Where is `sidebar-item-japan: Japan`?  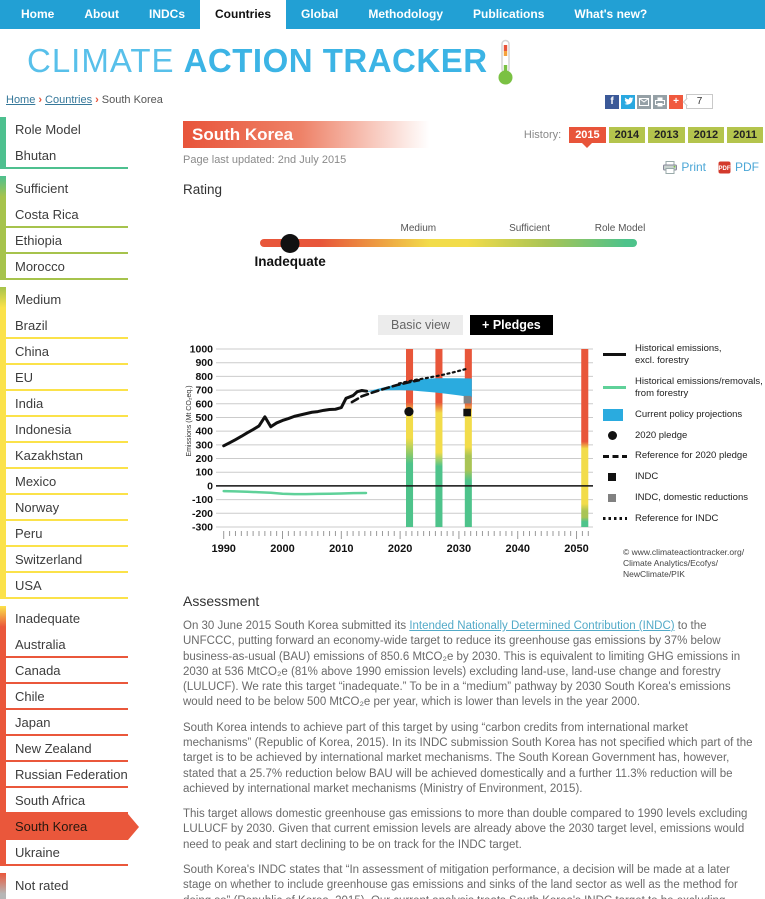
sidebar-item-japan: Japan is located at coordinates (64, 723).